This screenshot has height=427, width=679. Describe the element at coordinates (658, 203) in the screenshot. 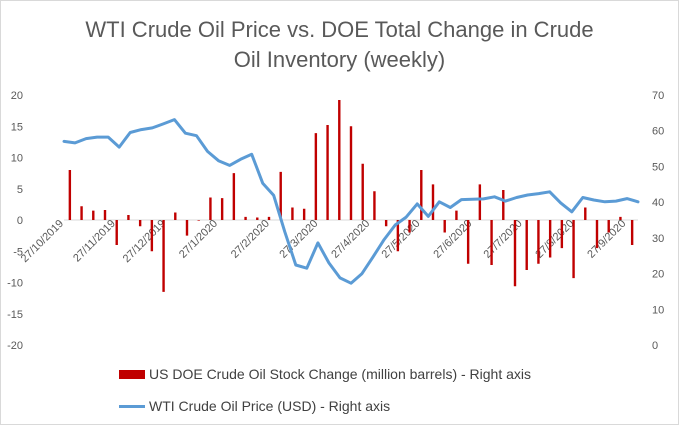

I see `right-axis-tick-label: 40` at that location.